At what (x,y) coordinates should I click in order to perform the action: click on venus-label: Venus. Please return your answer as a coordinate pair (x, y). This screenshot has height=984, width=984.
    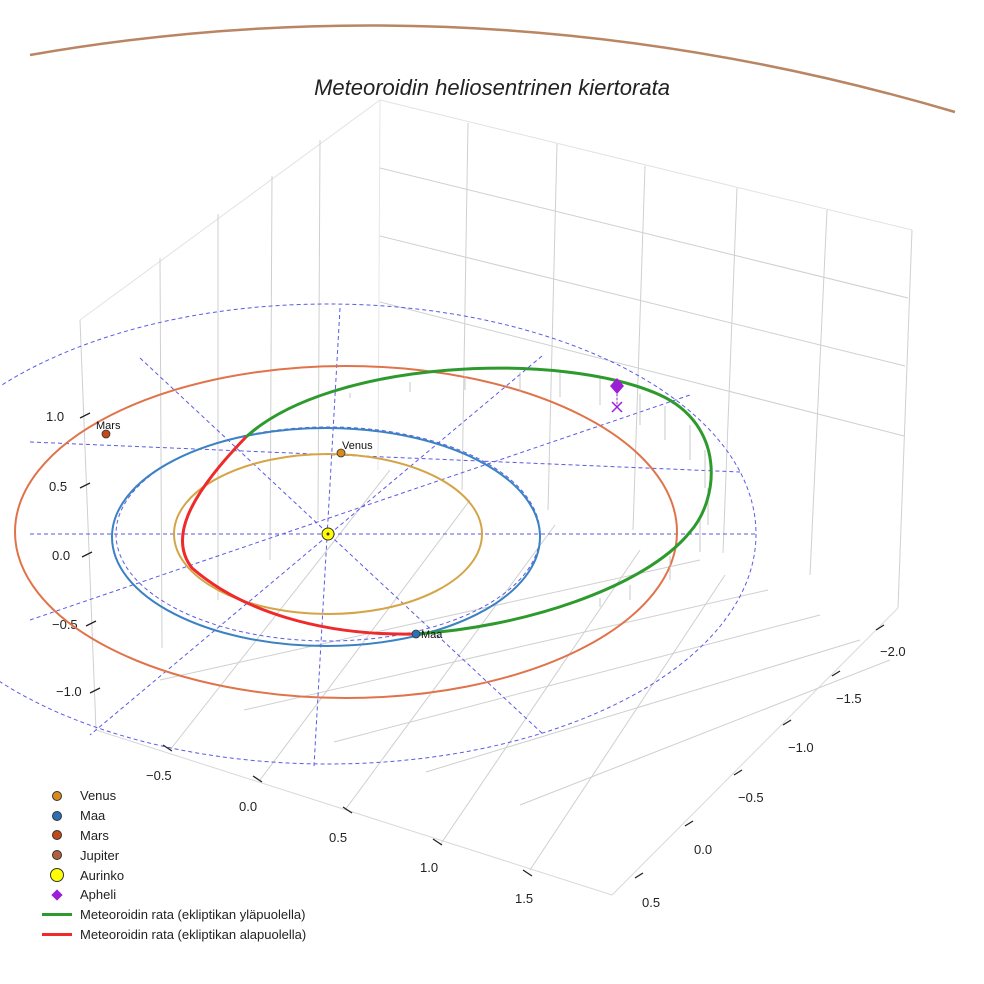
    Looking at the image, I should click on (357, 446).